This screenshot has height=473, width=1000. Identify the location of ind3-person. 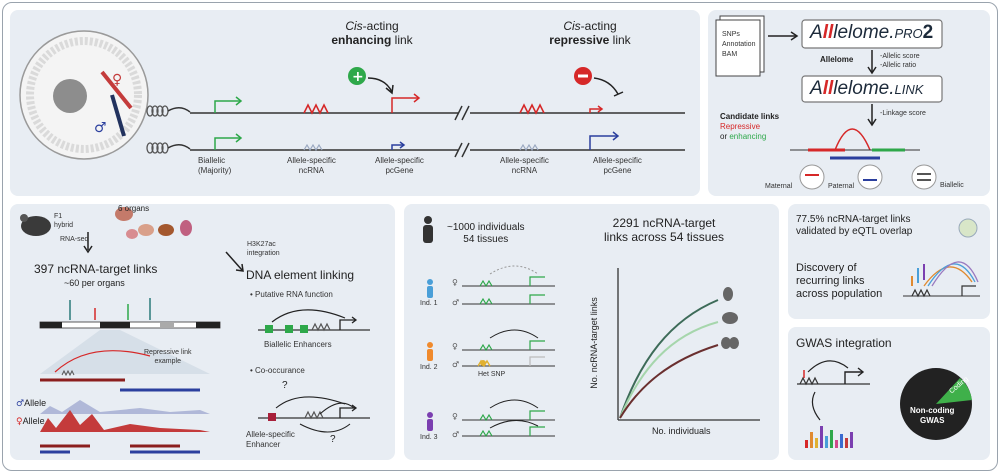
(430, 421).